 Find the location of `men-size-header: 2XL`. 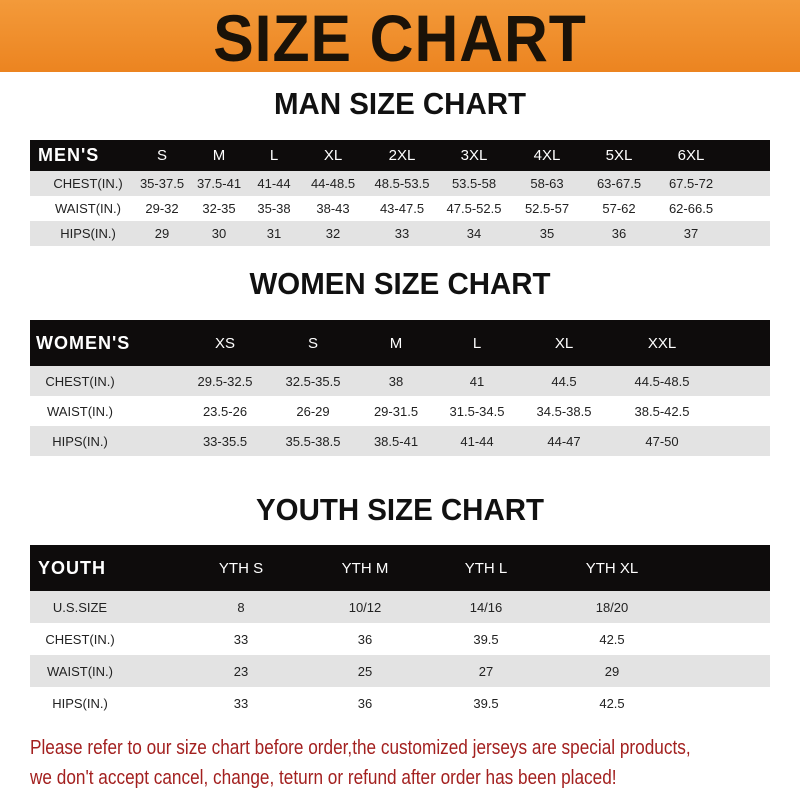

men-size-header: 2XL is located at coordinates (402, 155).